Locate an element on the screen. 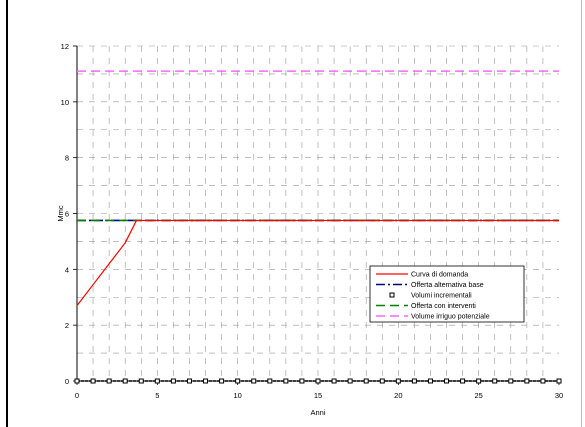 This screenshot has width=585, height=427. left-border is located at coordinates (7, 213).